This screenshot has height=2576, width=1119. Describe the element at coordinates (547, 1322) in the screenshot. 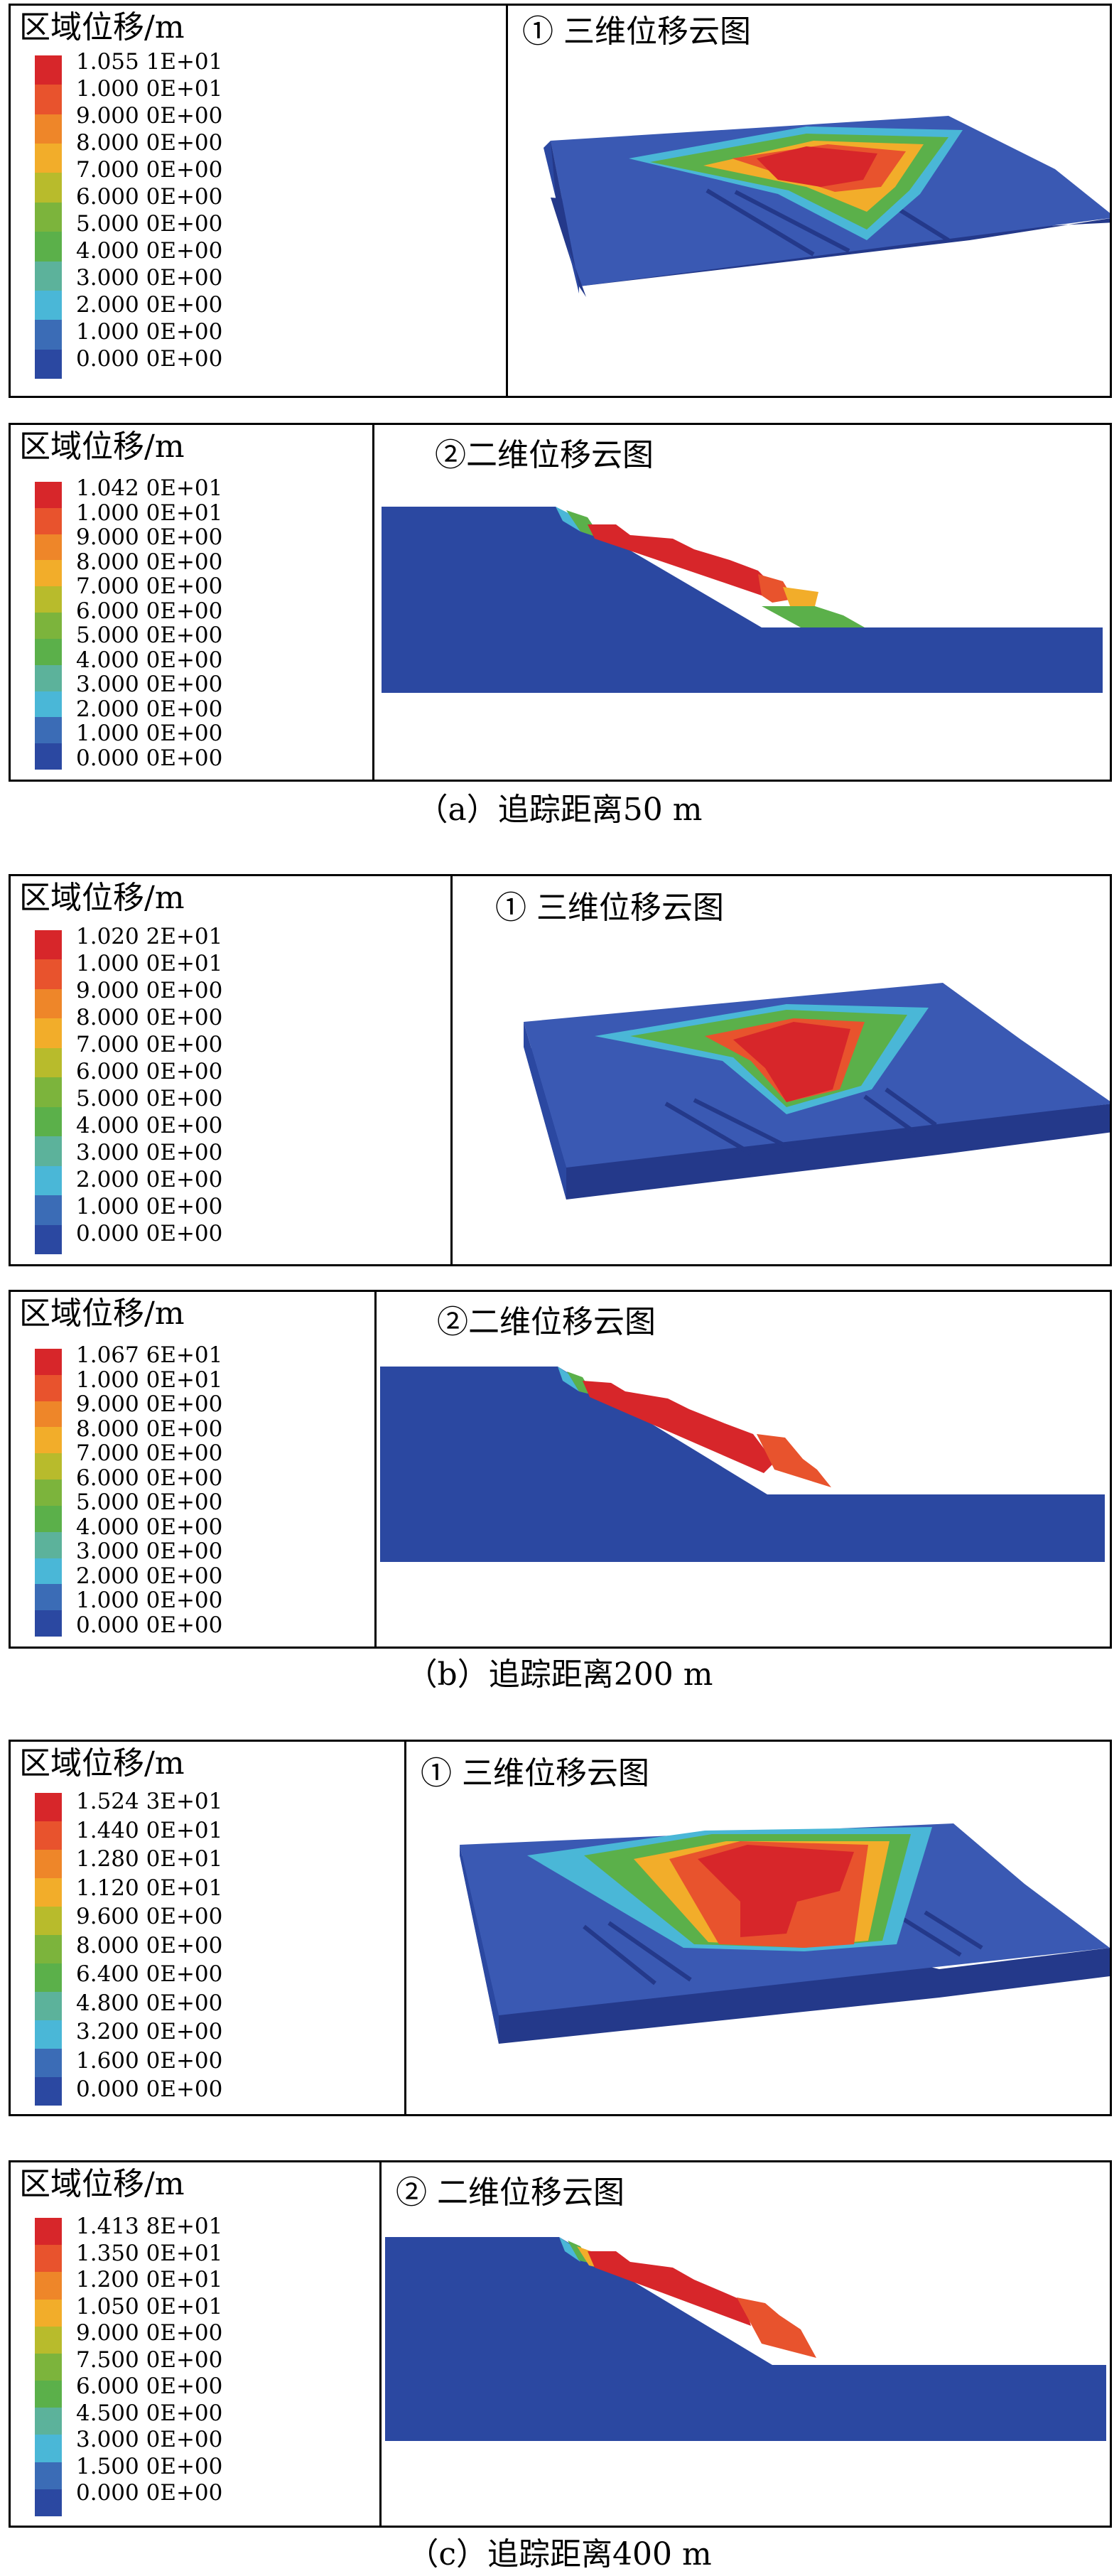

I see `view-title: ②二维位移云图` at that location.